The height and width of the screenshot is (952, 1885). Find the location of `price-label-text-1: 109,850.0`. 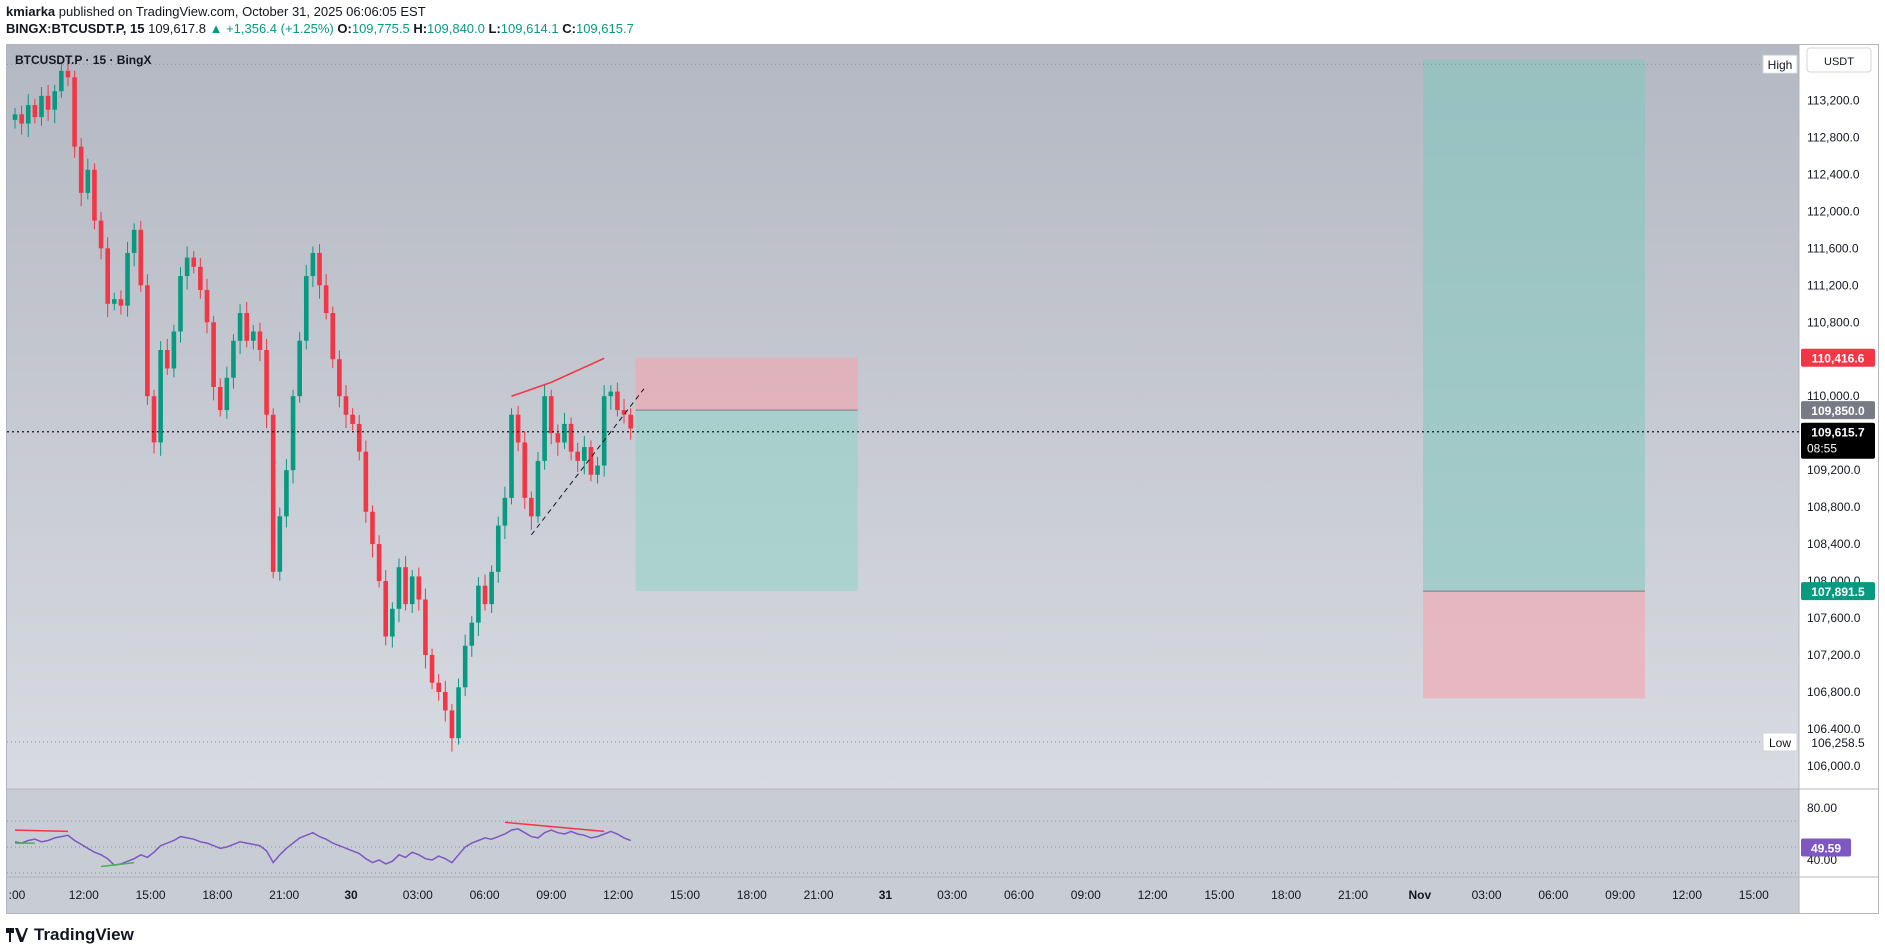

price-label-text-1: 109,850.0 is located at coordinates (1838, 411).